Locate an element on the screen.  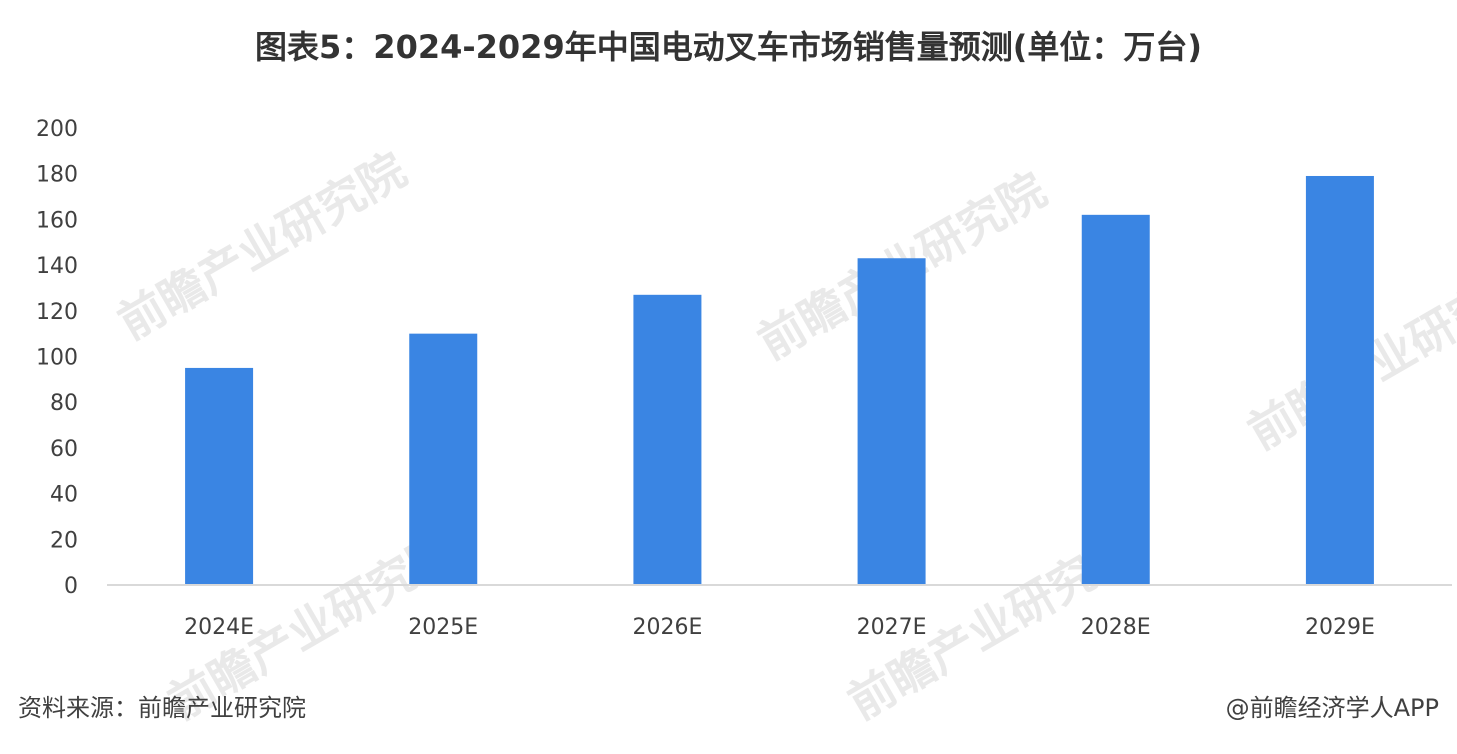
source-note: 资料来源：前瞻产业研究院 is located at coordinates (162, 708).